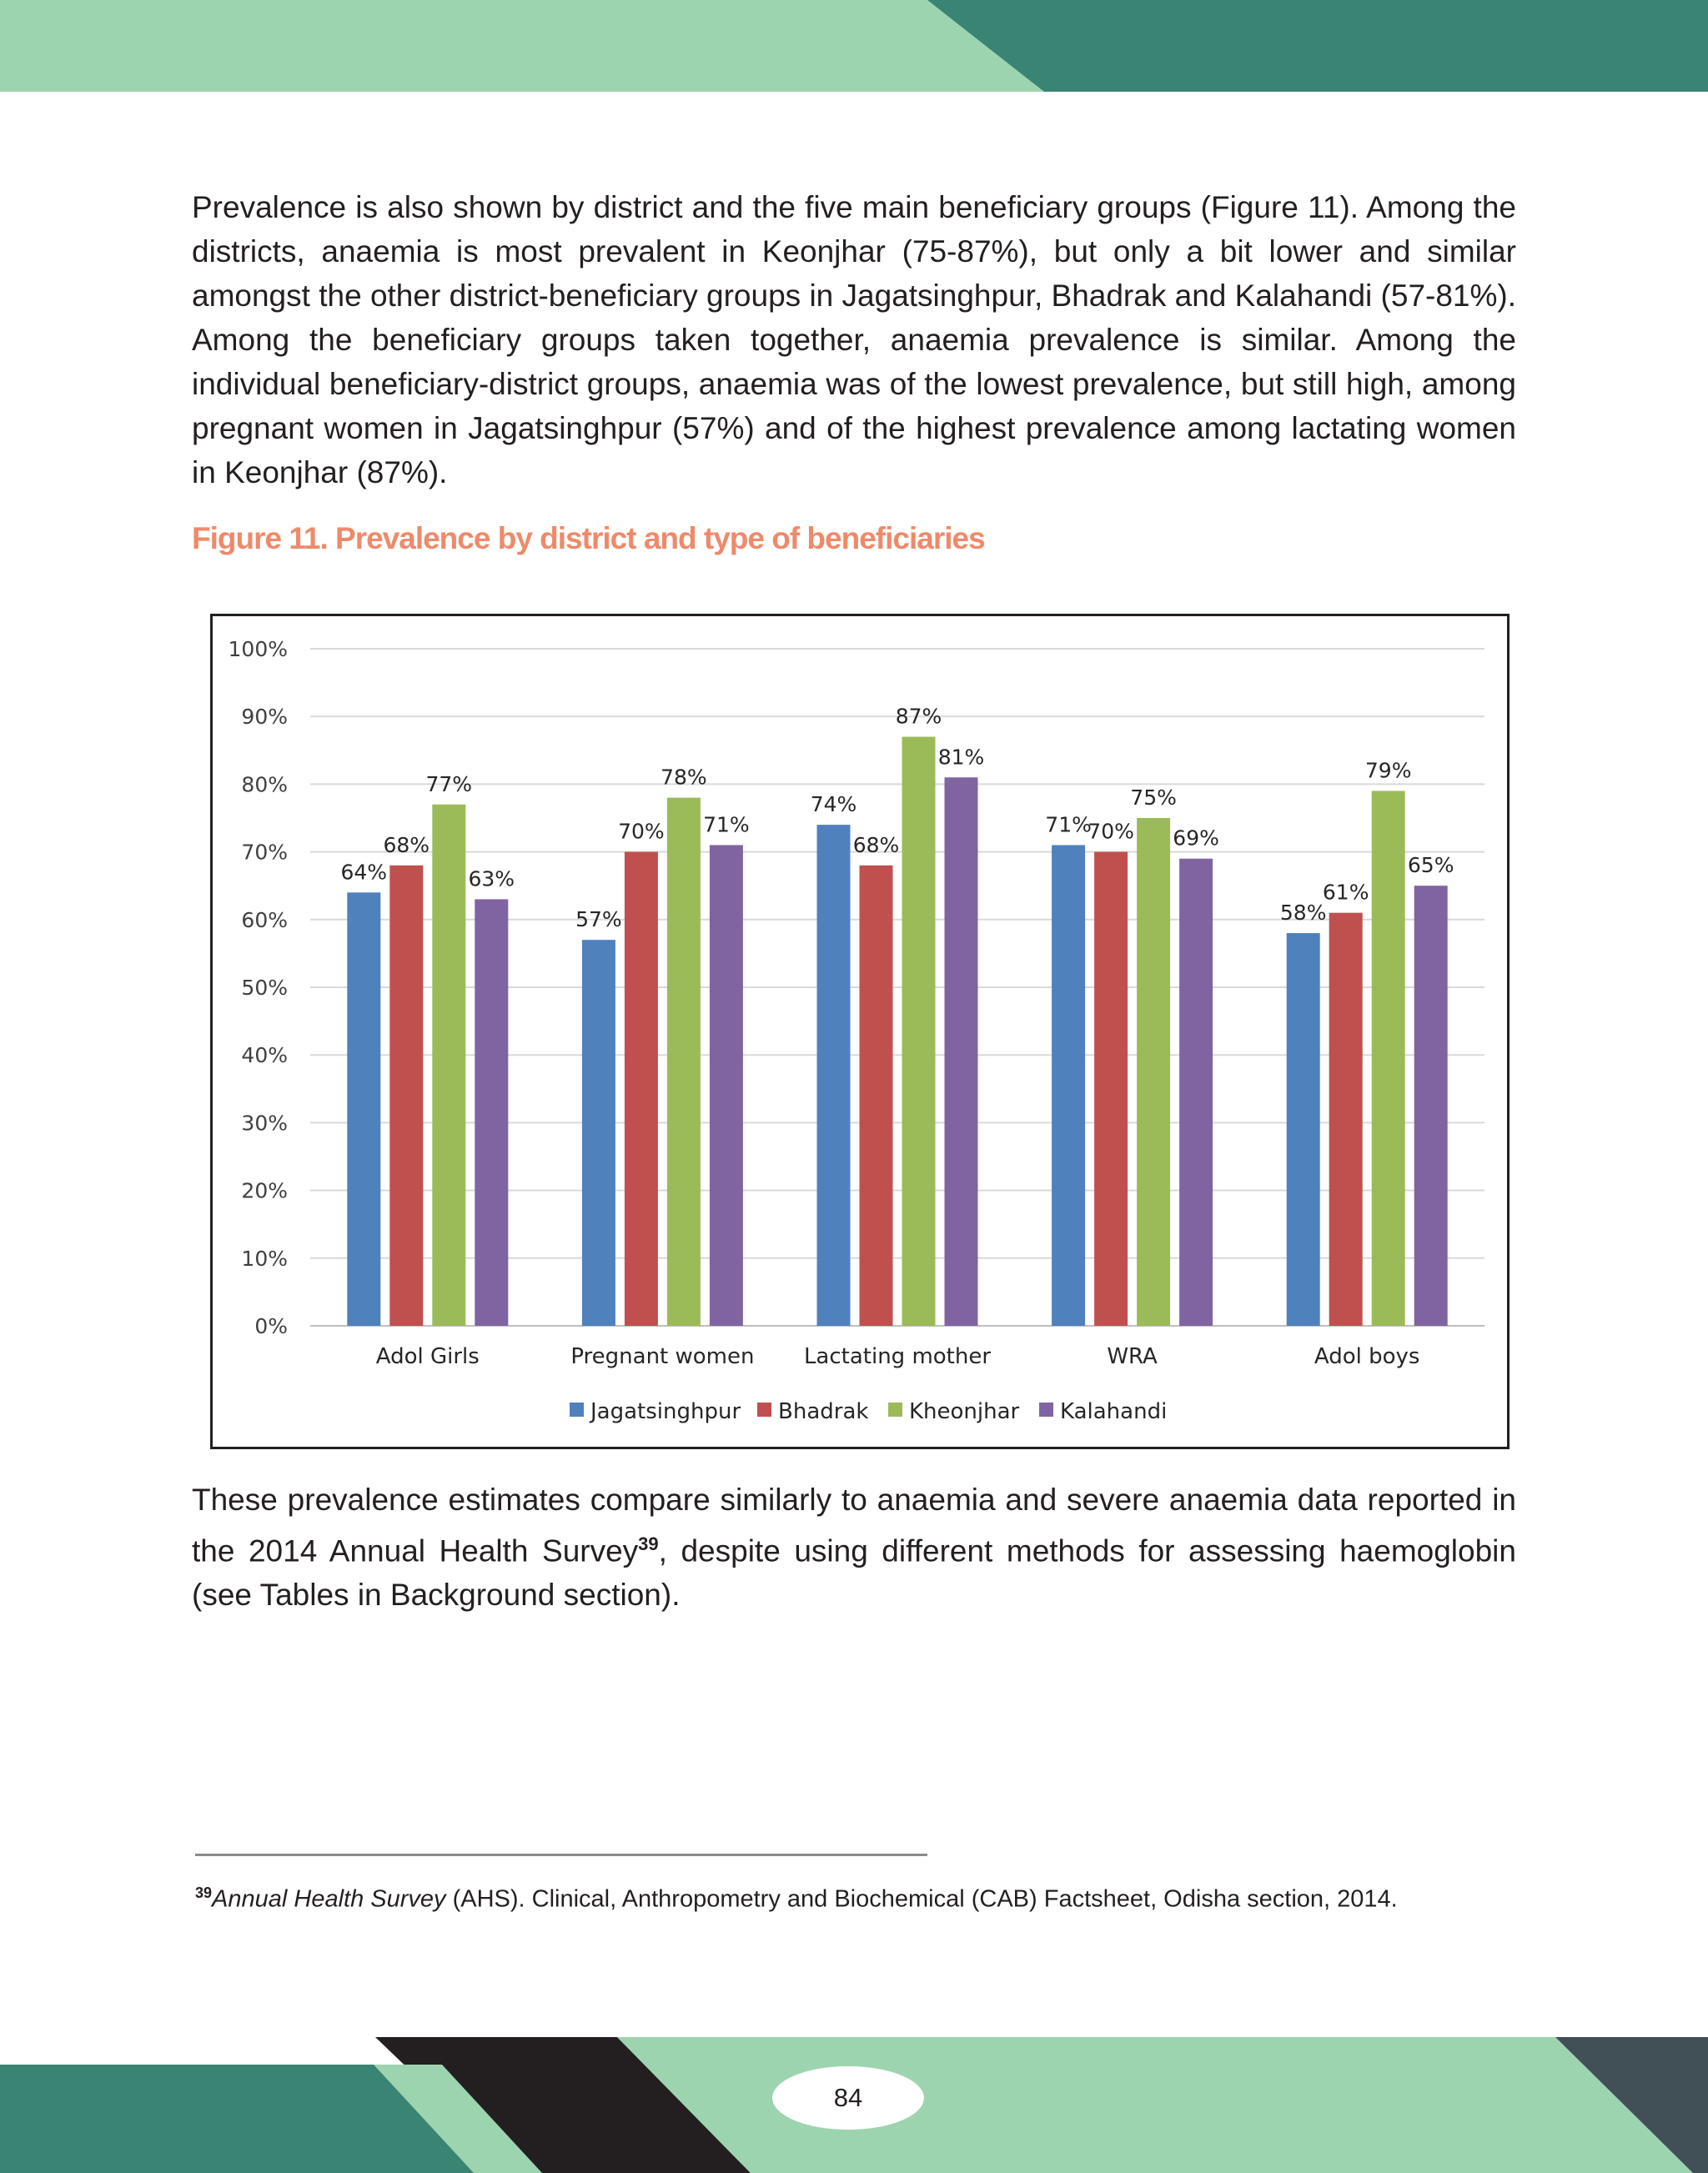 This screenshot has width=1708, height=2173. What do you see at coordinates (823, 1411) in the screenshot?
I see `legend-label: Bhadrak` at bounding box center [823, 1411].